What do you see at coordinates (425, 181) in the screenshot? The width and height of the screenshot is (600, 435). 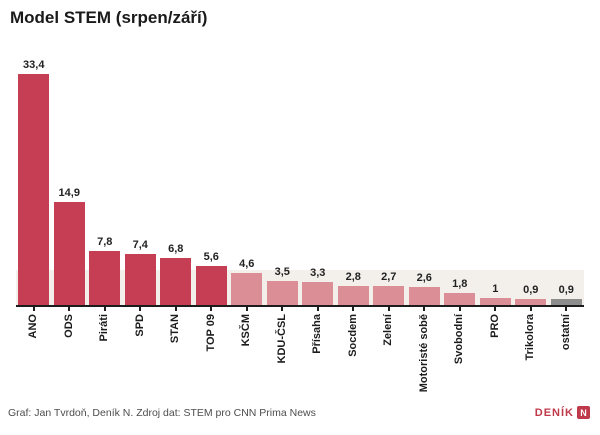 I see `bar-column: 2,6` at bounding box center [425, 181].